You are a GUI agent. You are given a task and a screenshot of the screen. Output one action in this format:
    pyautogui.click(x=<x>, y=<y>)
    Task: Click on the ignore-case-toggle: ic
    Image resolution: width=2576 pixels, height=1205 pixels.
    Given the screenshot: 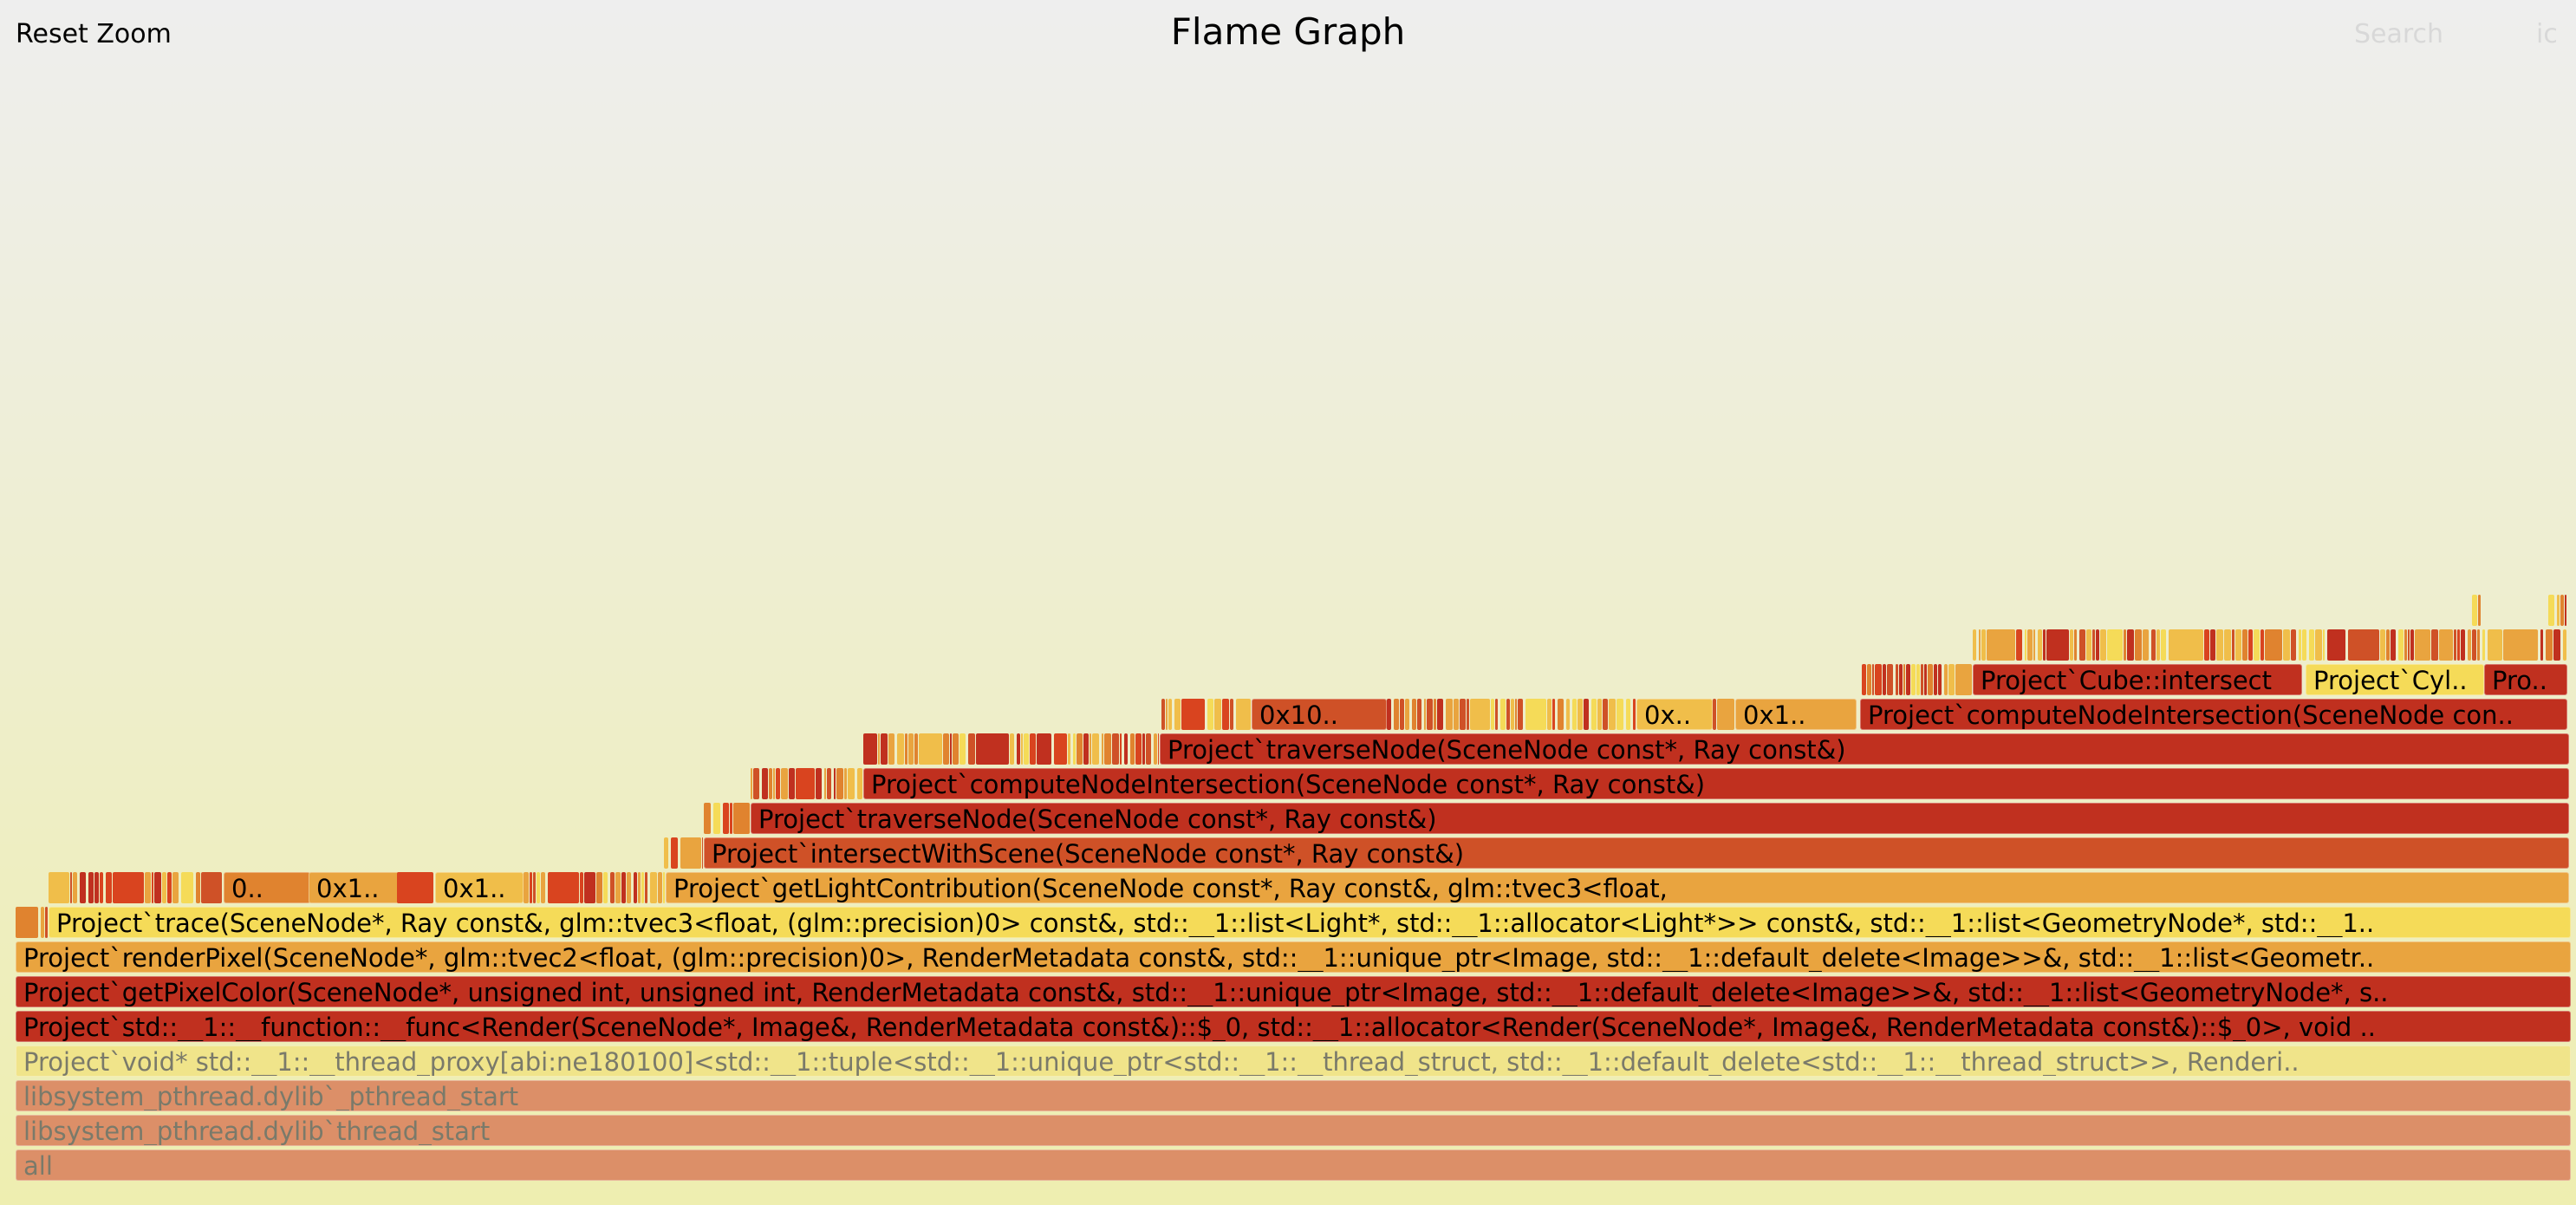 What is the action you would take?
    pyautogui.click(x=2547, y=34)
    